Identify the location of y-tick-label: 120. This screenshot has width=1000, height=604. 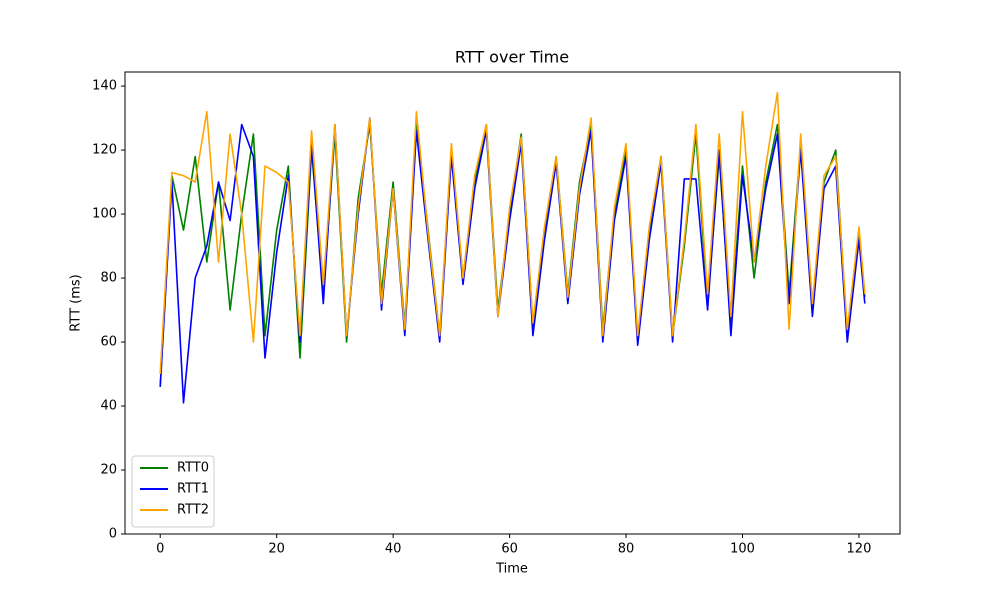
(104, 150).